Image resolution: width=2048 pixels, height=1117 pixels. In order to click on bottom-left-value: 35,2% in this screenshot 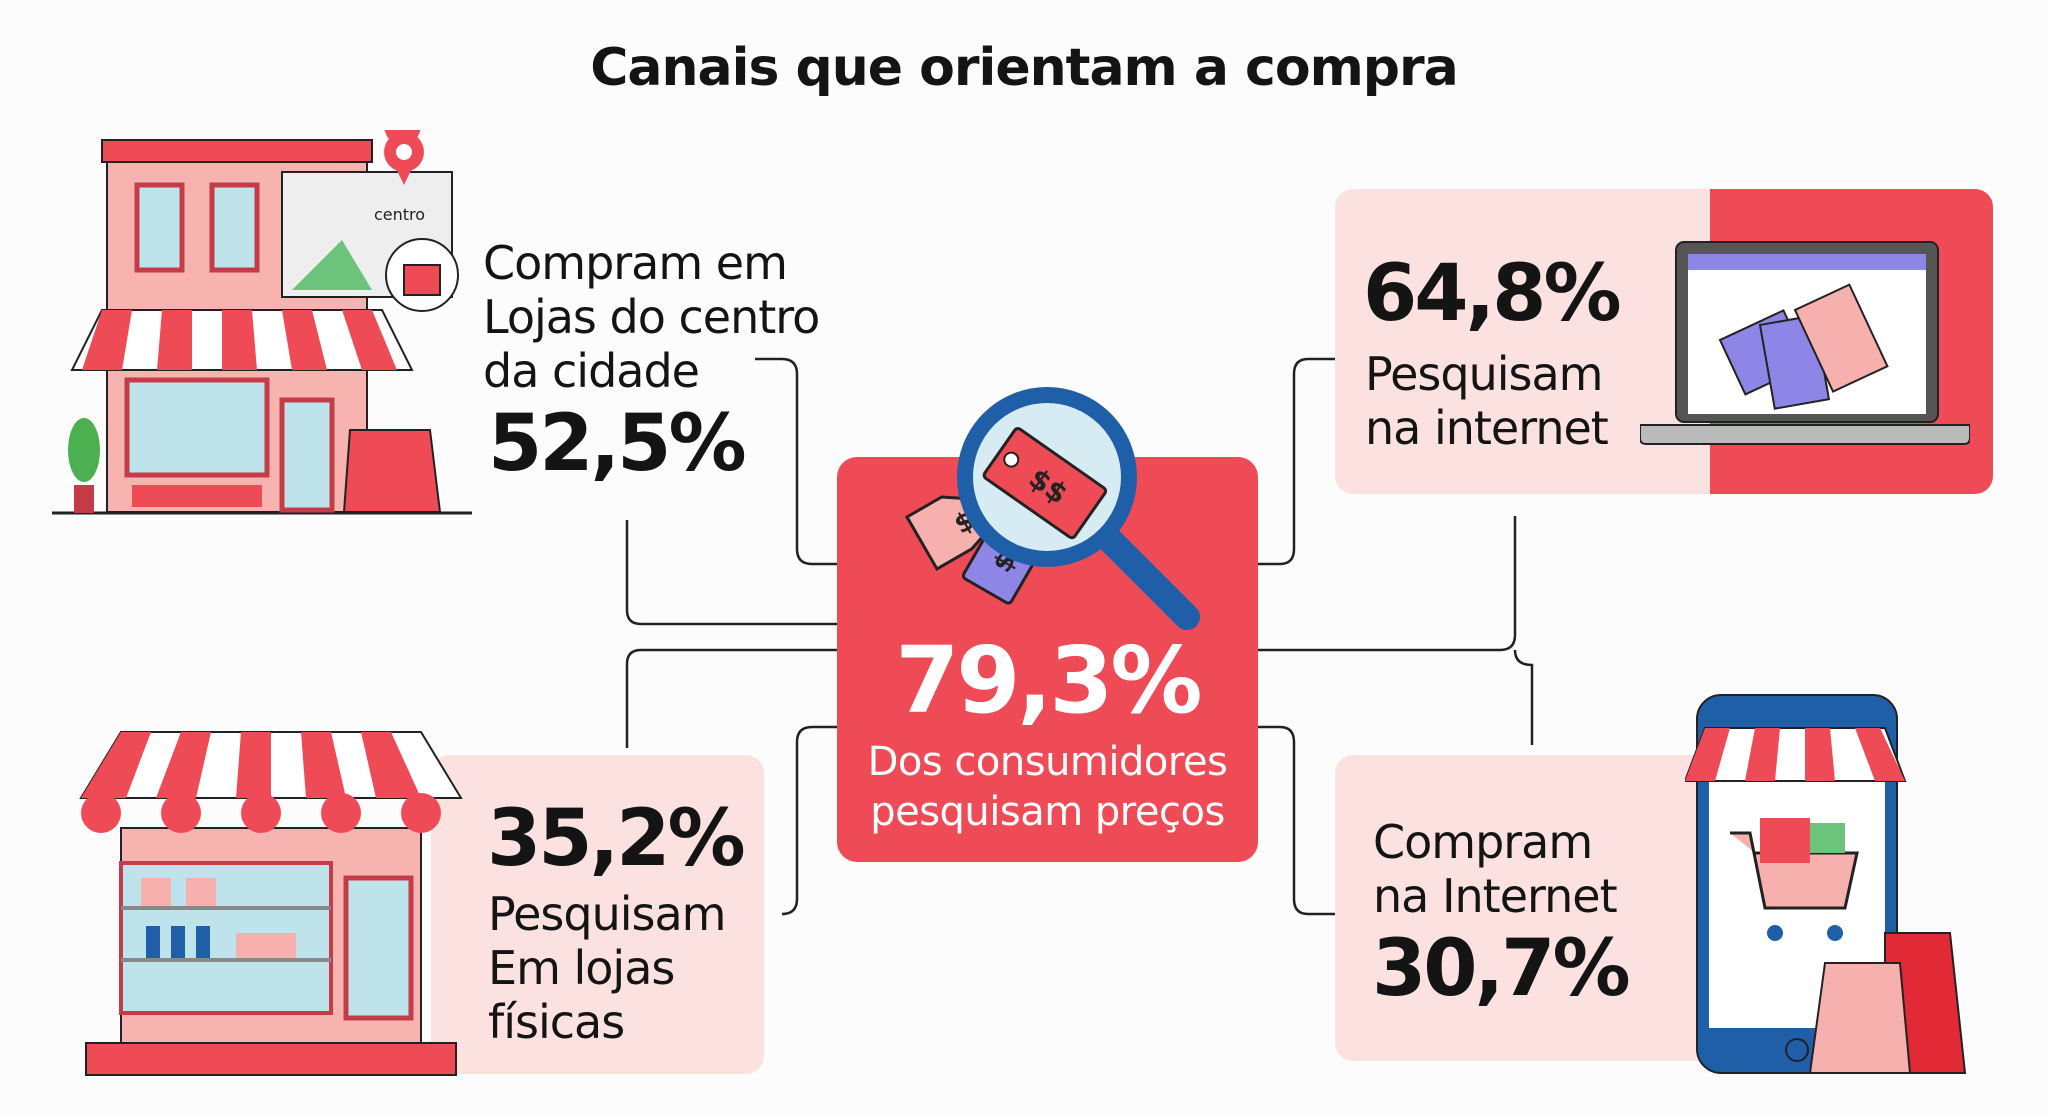, I will do `click(616, 839)`.